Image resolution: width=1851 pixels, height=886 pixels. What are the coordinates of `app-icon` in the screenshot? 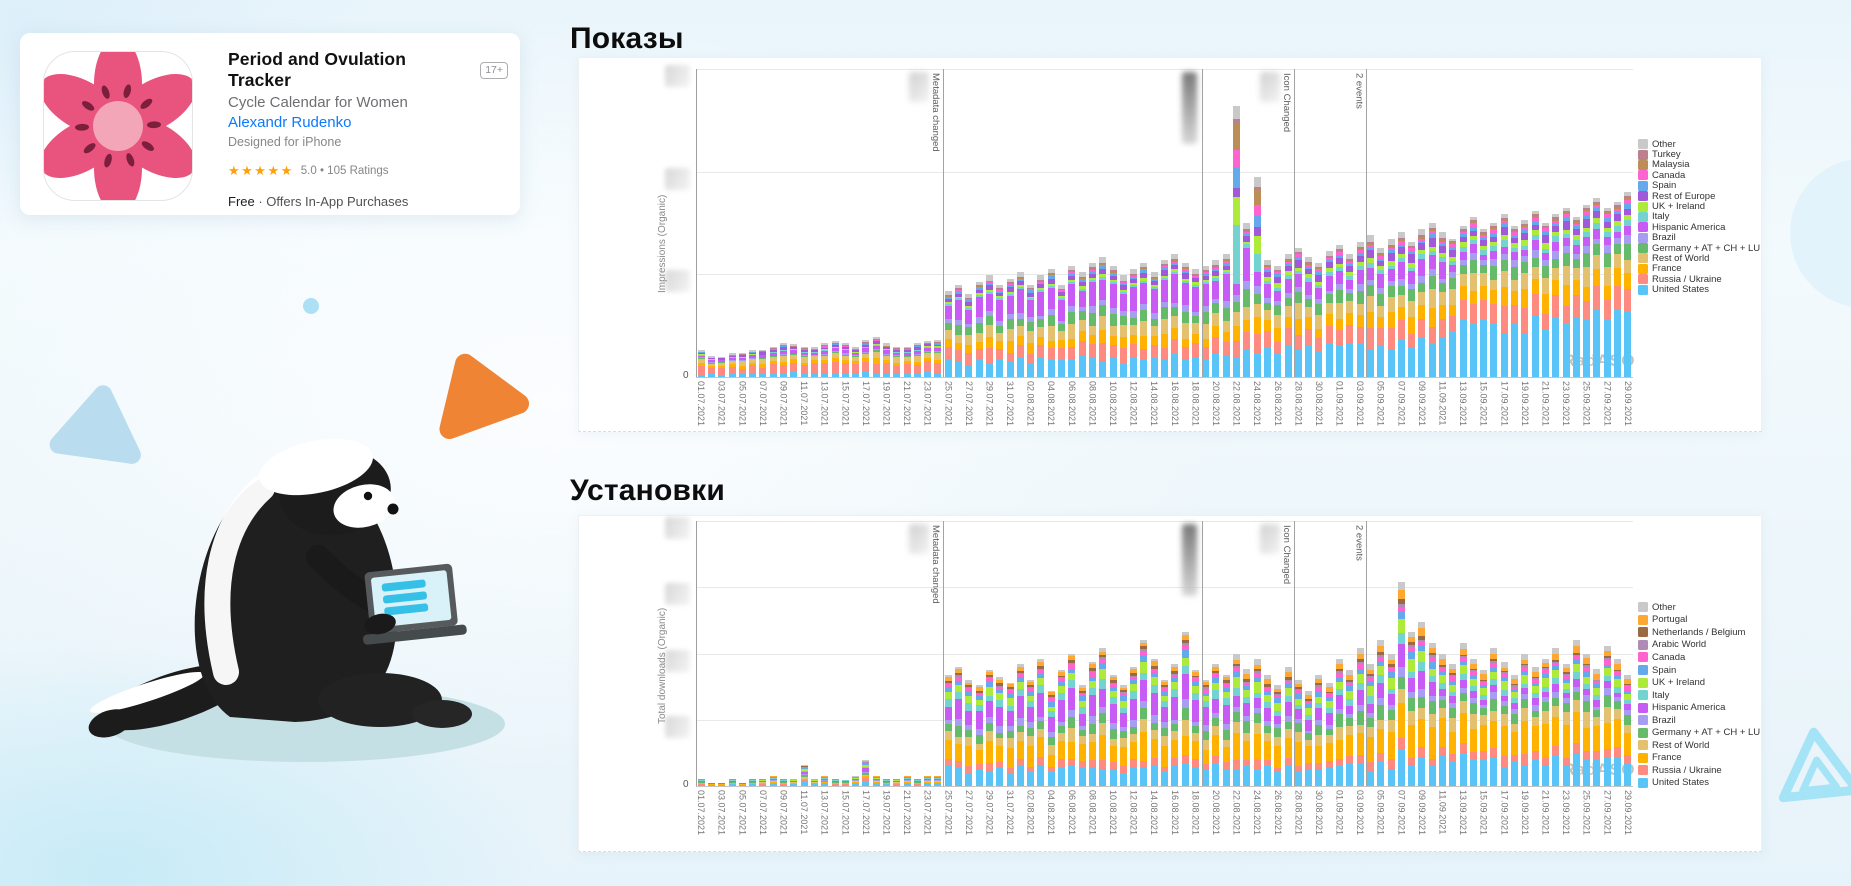 It's located at (118, 126).